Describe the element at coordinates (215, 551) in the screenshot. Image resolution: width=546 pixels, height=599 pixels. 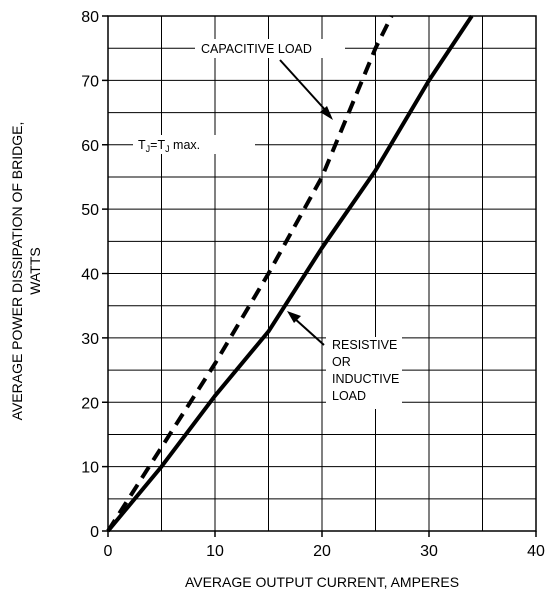
I see `x-tick-label: 10` at that location.